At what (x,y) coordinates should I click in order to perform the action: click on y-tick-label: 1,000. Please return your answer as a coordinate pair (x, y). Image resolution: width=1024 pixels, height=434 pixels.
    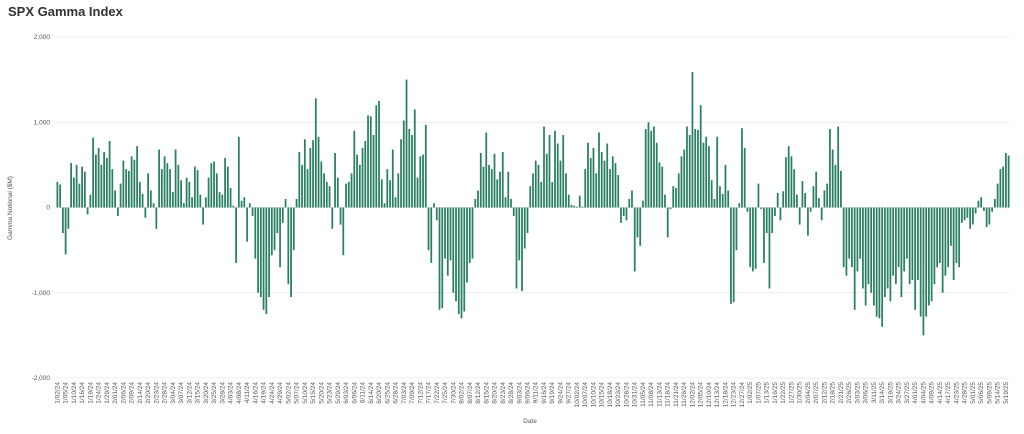
    Looking at the image, I should click on (42, 122).